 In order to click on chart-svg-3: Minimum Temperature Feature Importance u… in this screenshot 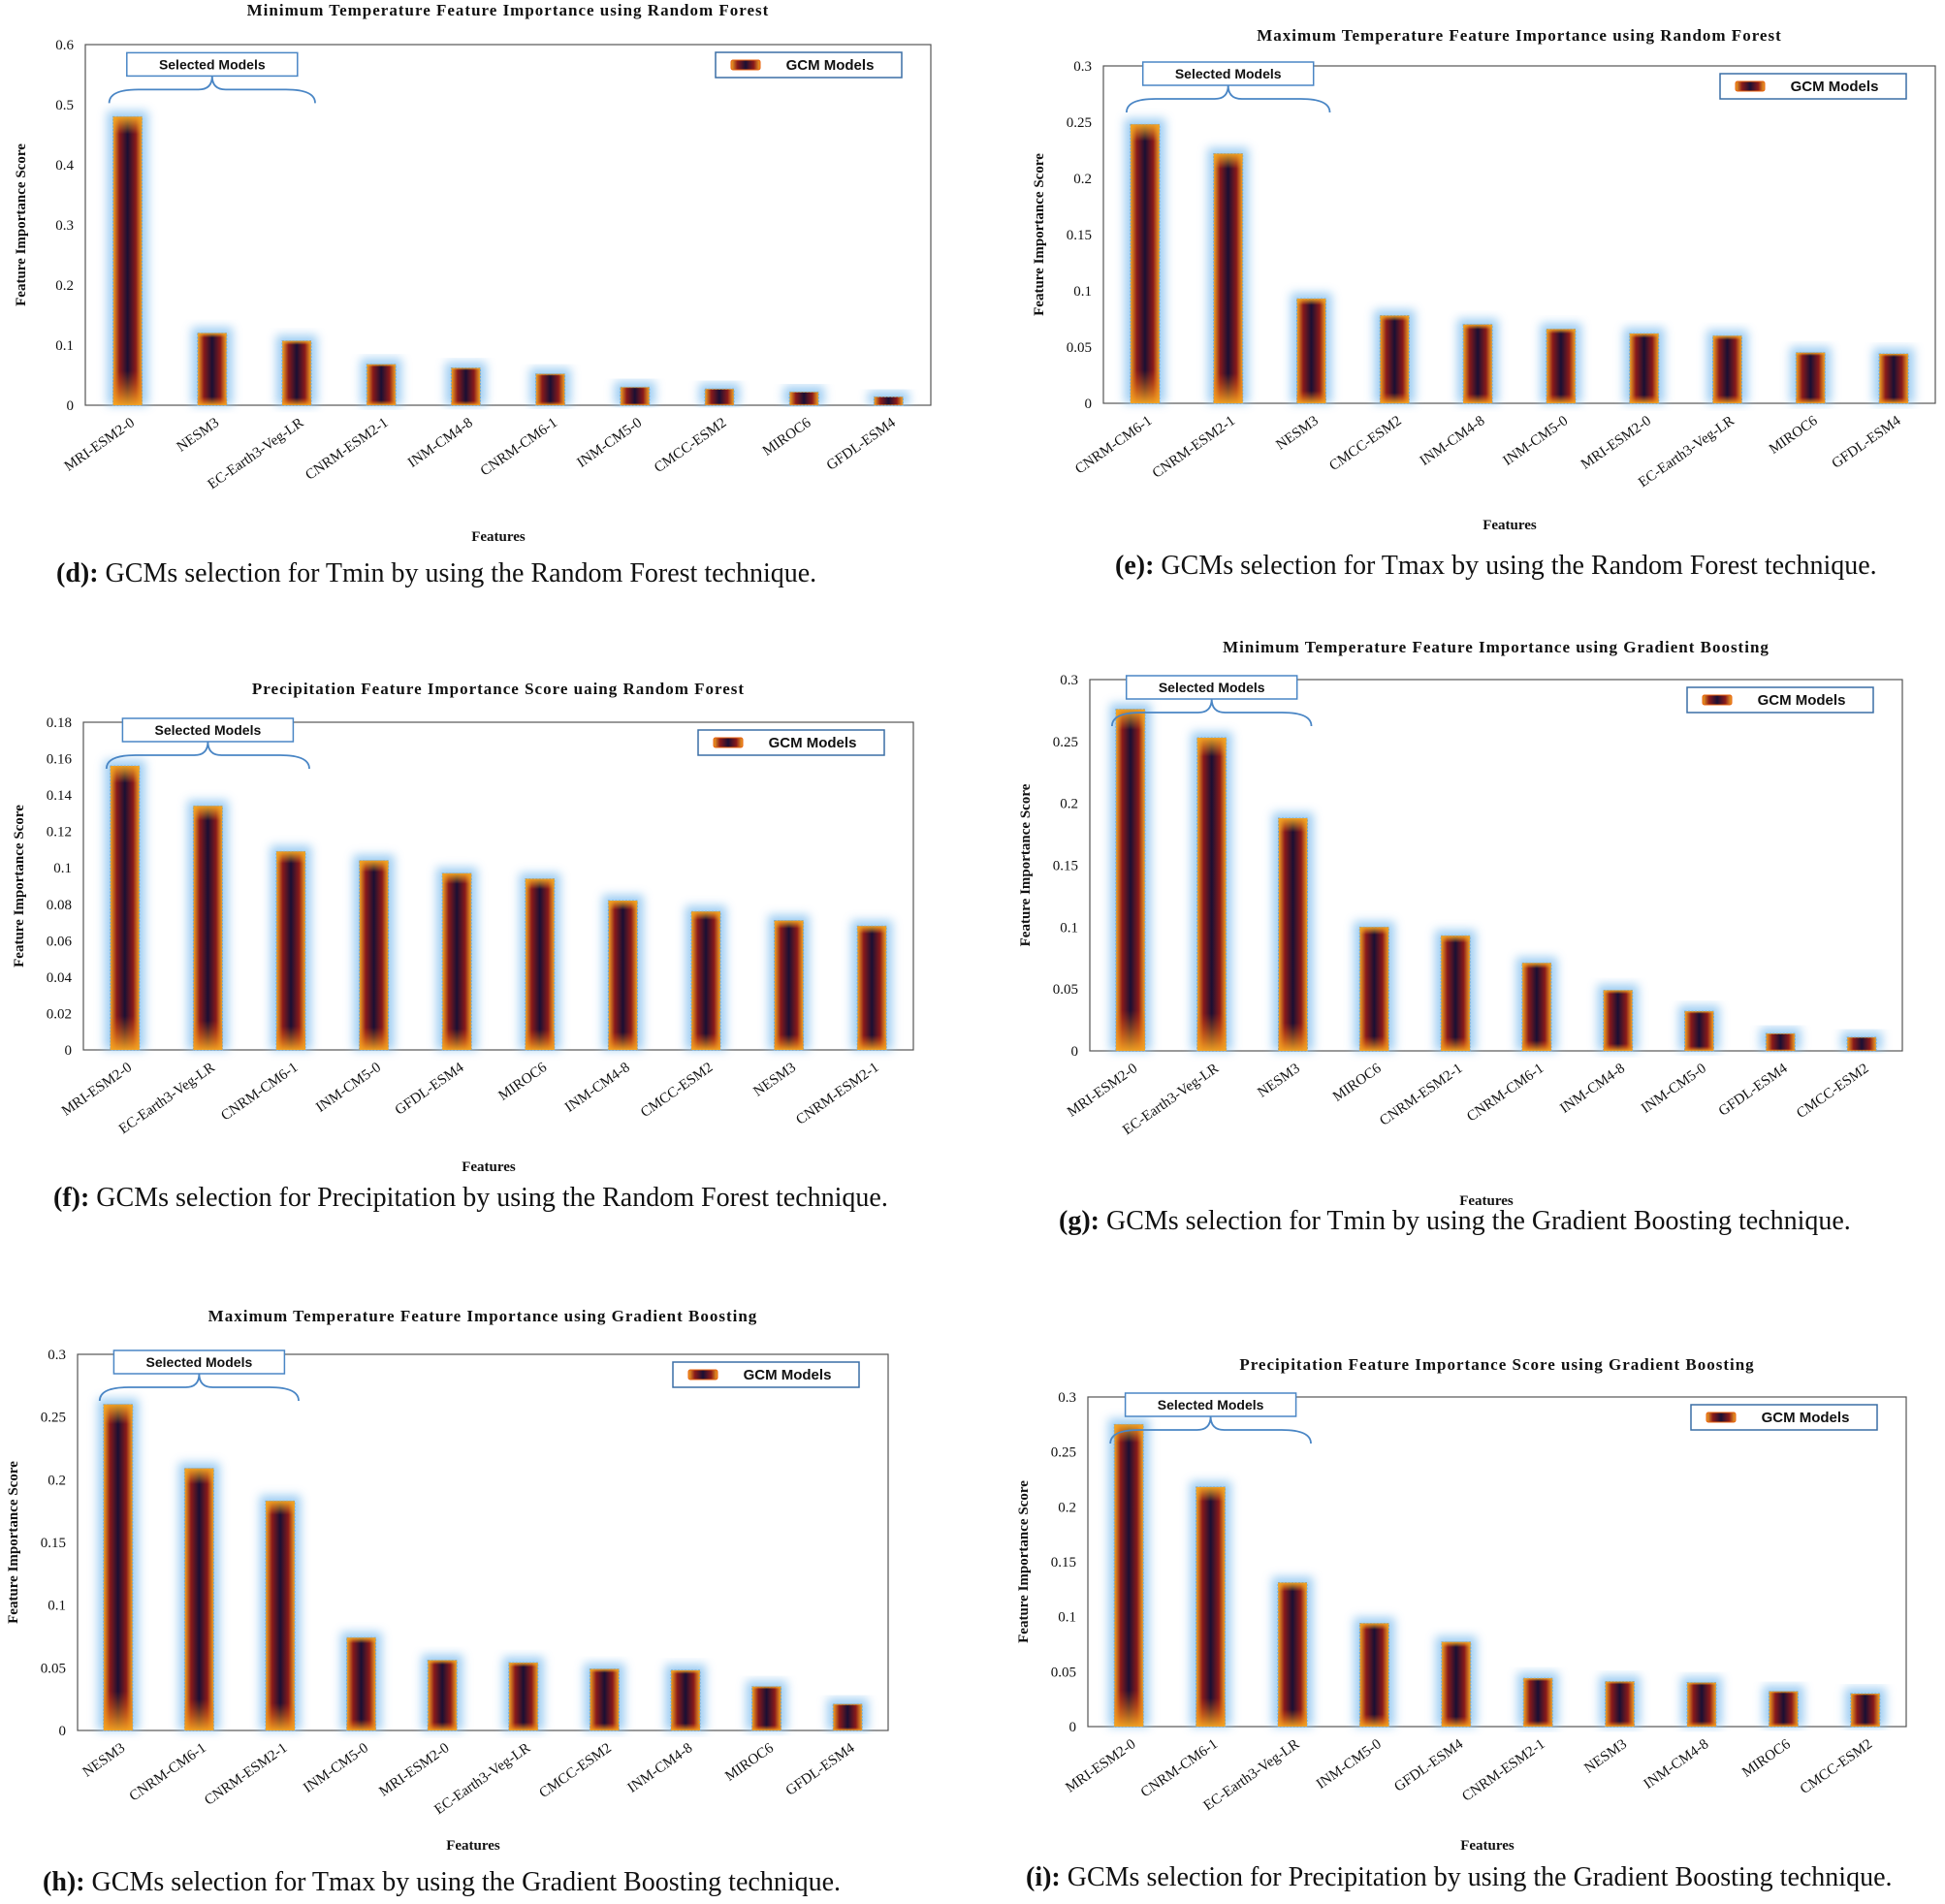, I will do `click(1461, 924)`.